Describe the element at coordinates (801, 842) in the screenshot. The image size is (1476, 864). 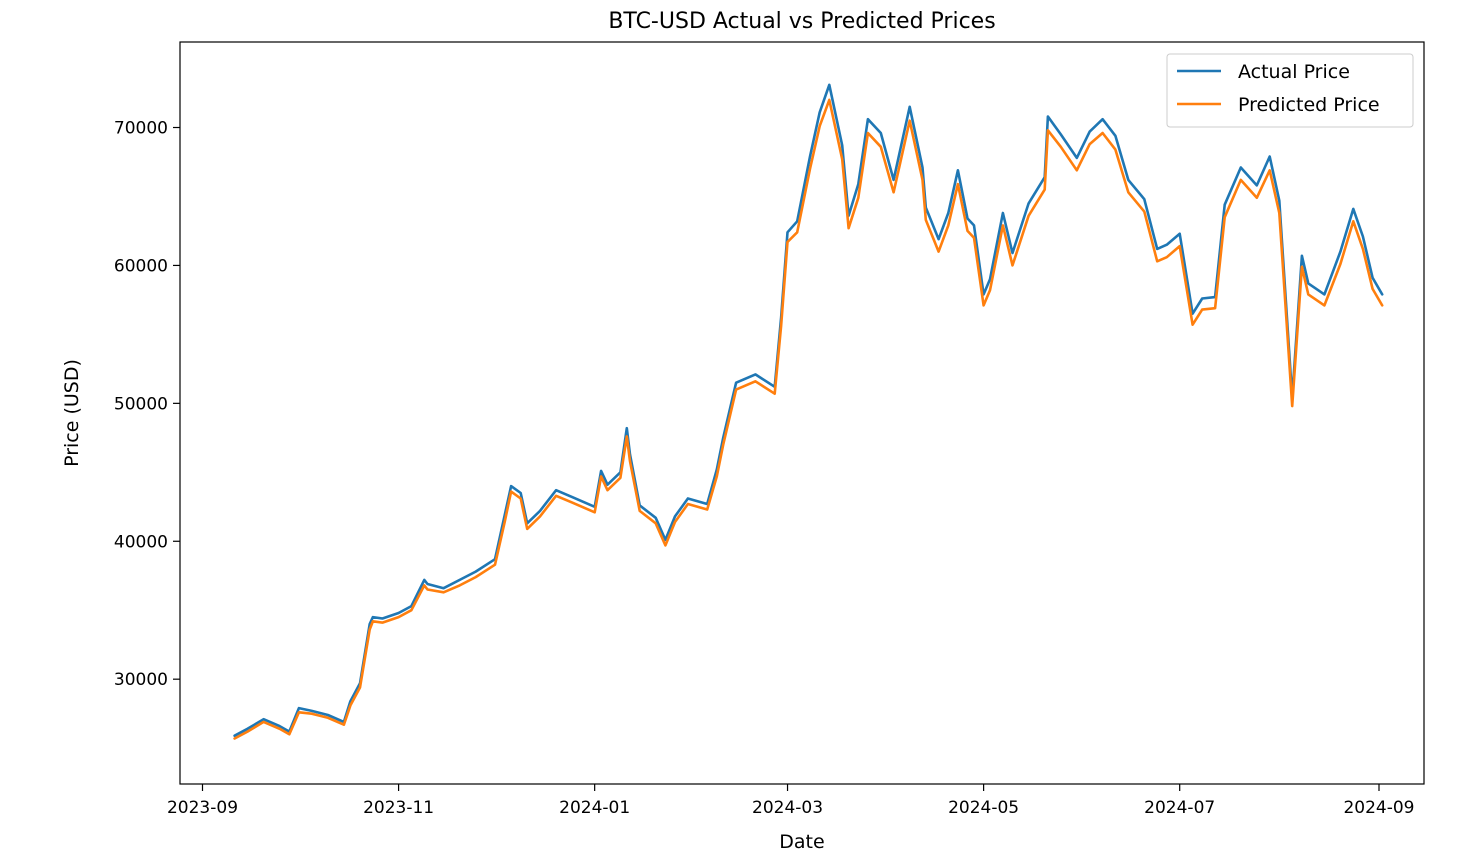
I see `x-axis-label: Date` at that location.